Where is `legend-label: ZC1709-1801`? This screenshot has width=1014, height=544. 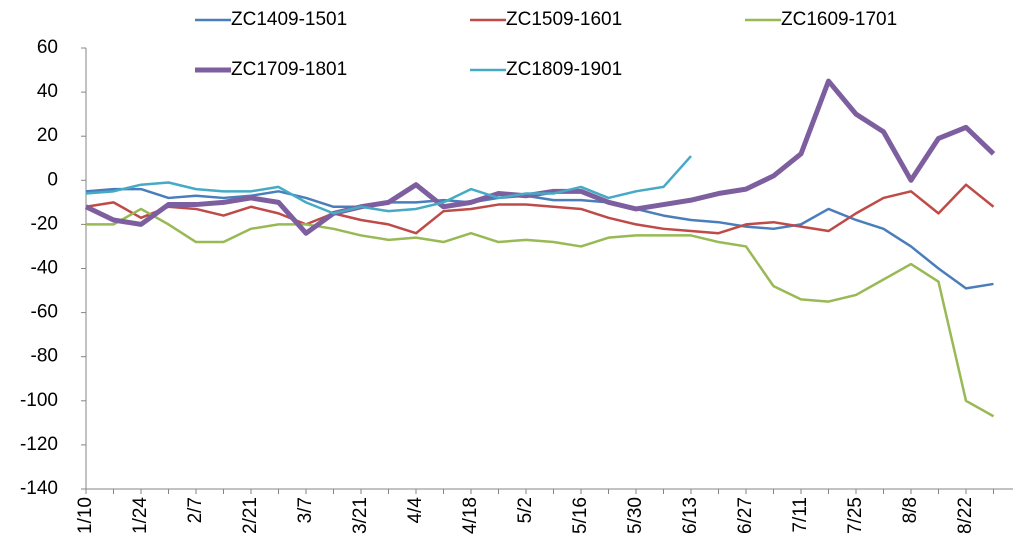
legend-label: ZC1709-1801 is located at coordinates (289, 69).